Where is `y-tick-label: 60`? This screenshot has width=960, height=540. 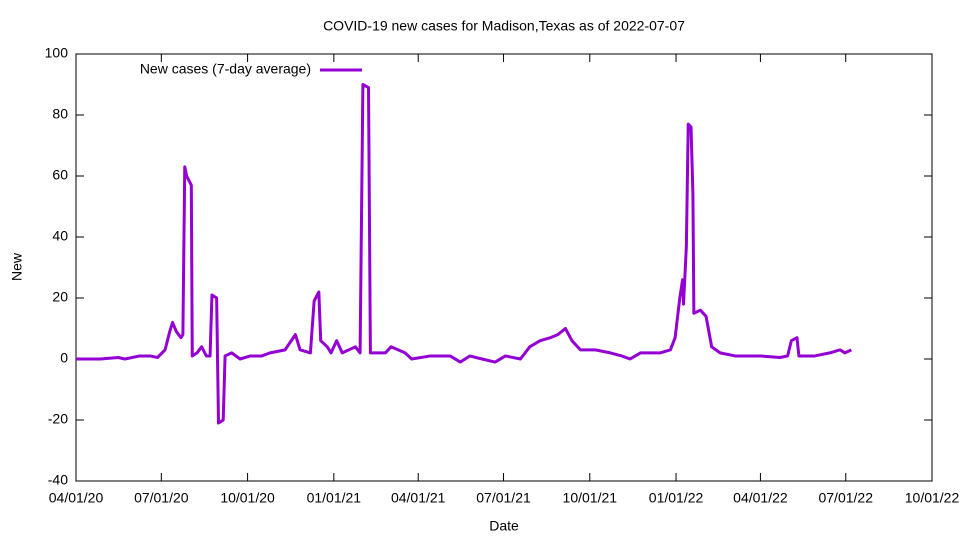
y-tick-label: 60 is located at coordinates (60, 175).